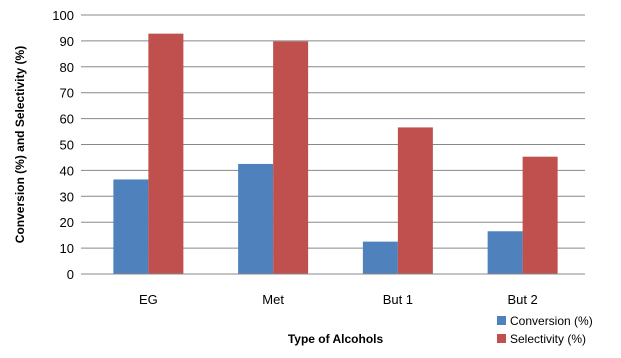  What do you see at coordinates (398, 299) in the screenshot?
I see `x-tick-label: But 1` at bounding box center [398, 299].